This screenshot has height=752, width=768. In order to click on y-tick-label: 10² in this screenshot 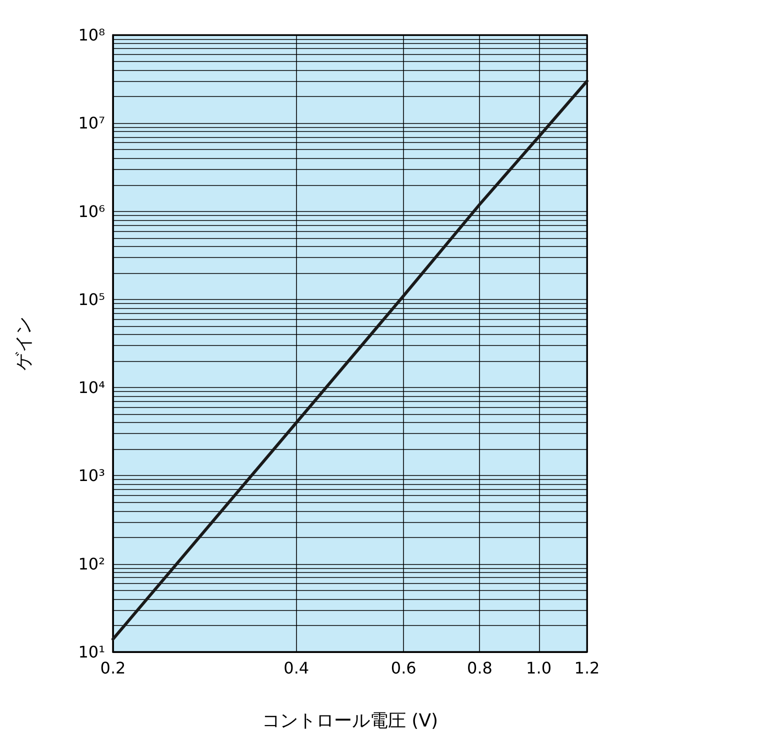, I will do `click(91, 564)`.